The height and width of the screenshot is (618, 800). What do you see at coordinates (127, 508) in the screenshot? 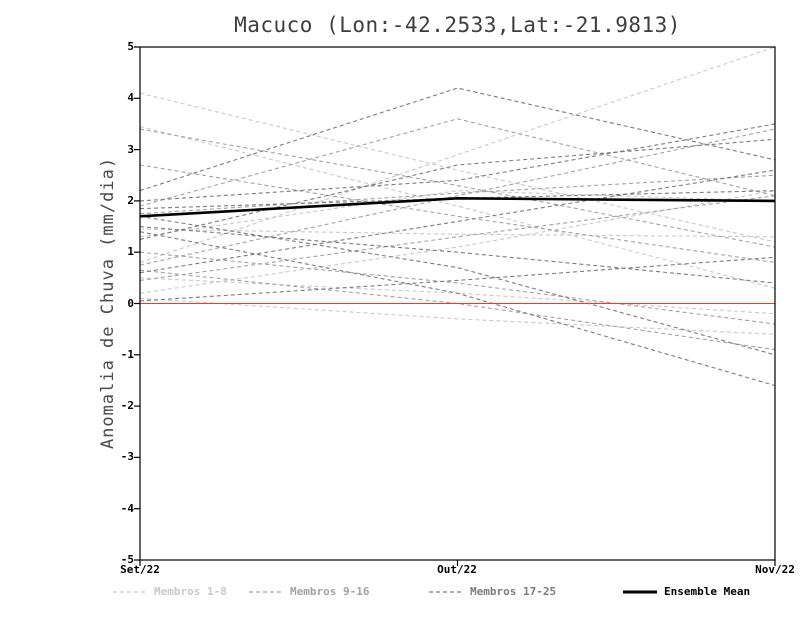
I see `y-tick-label: -4` at bounding box center [127, 508].